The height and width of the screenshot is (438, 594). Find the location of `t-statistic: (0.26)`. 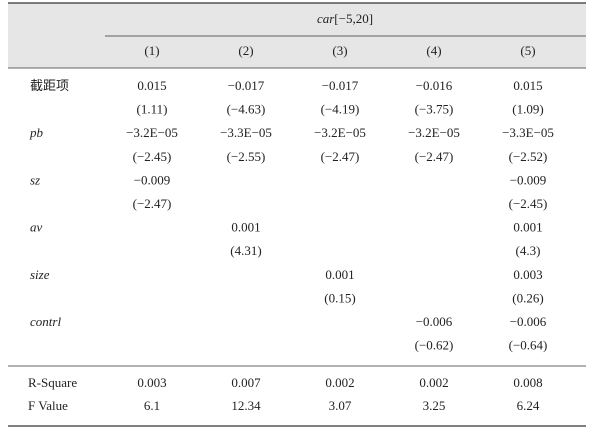

t-statistic: (0.26) is located at coordinates (527, 297).